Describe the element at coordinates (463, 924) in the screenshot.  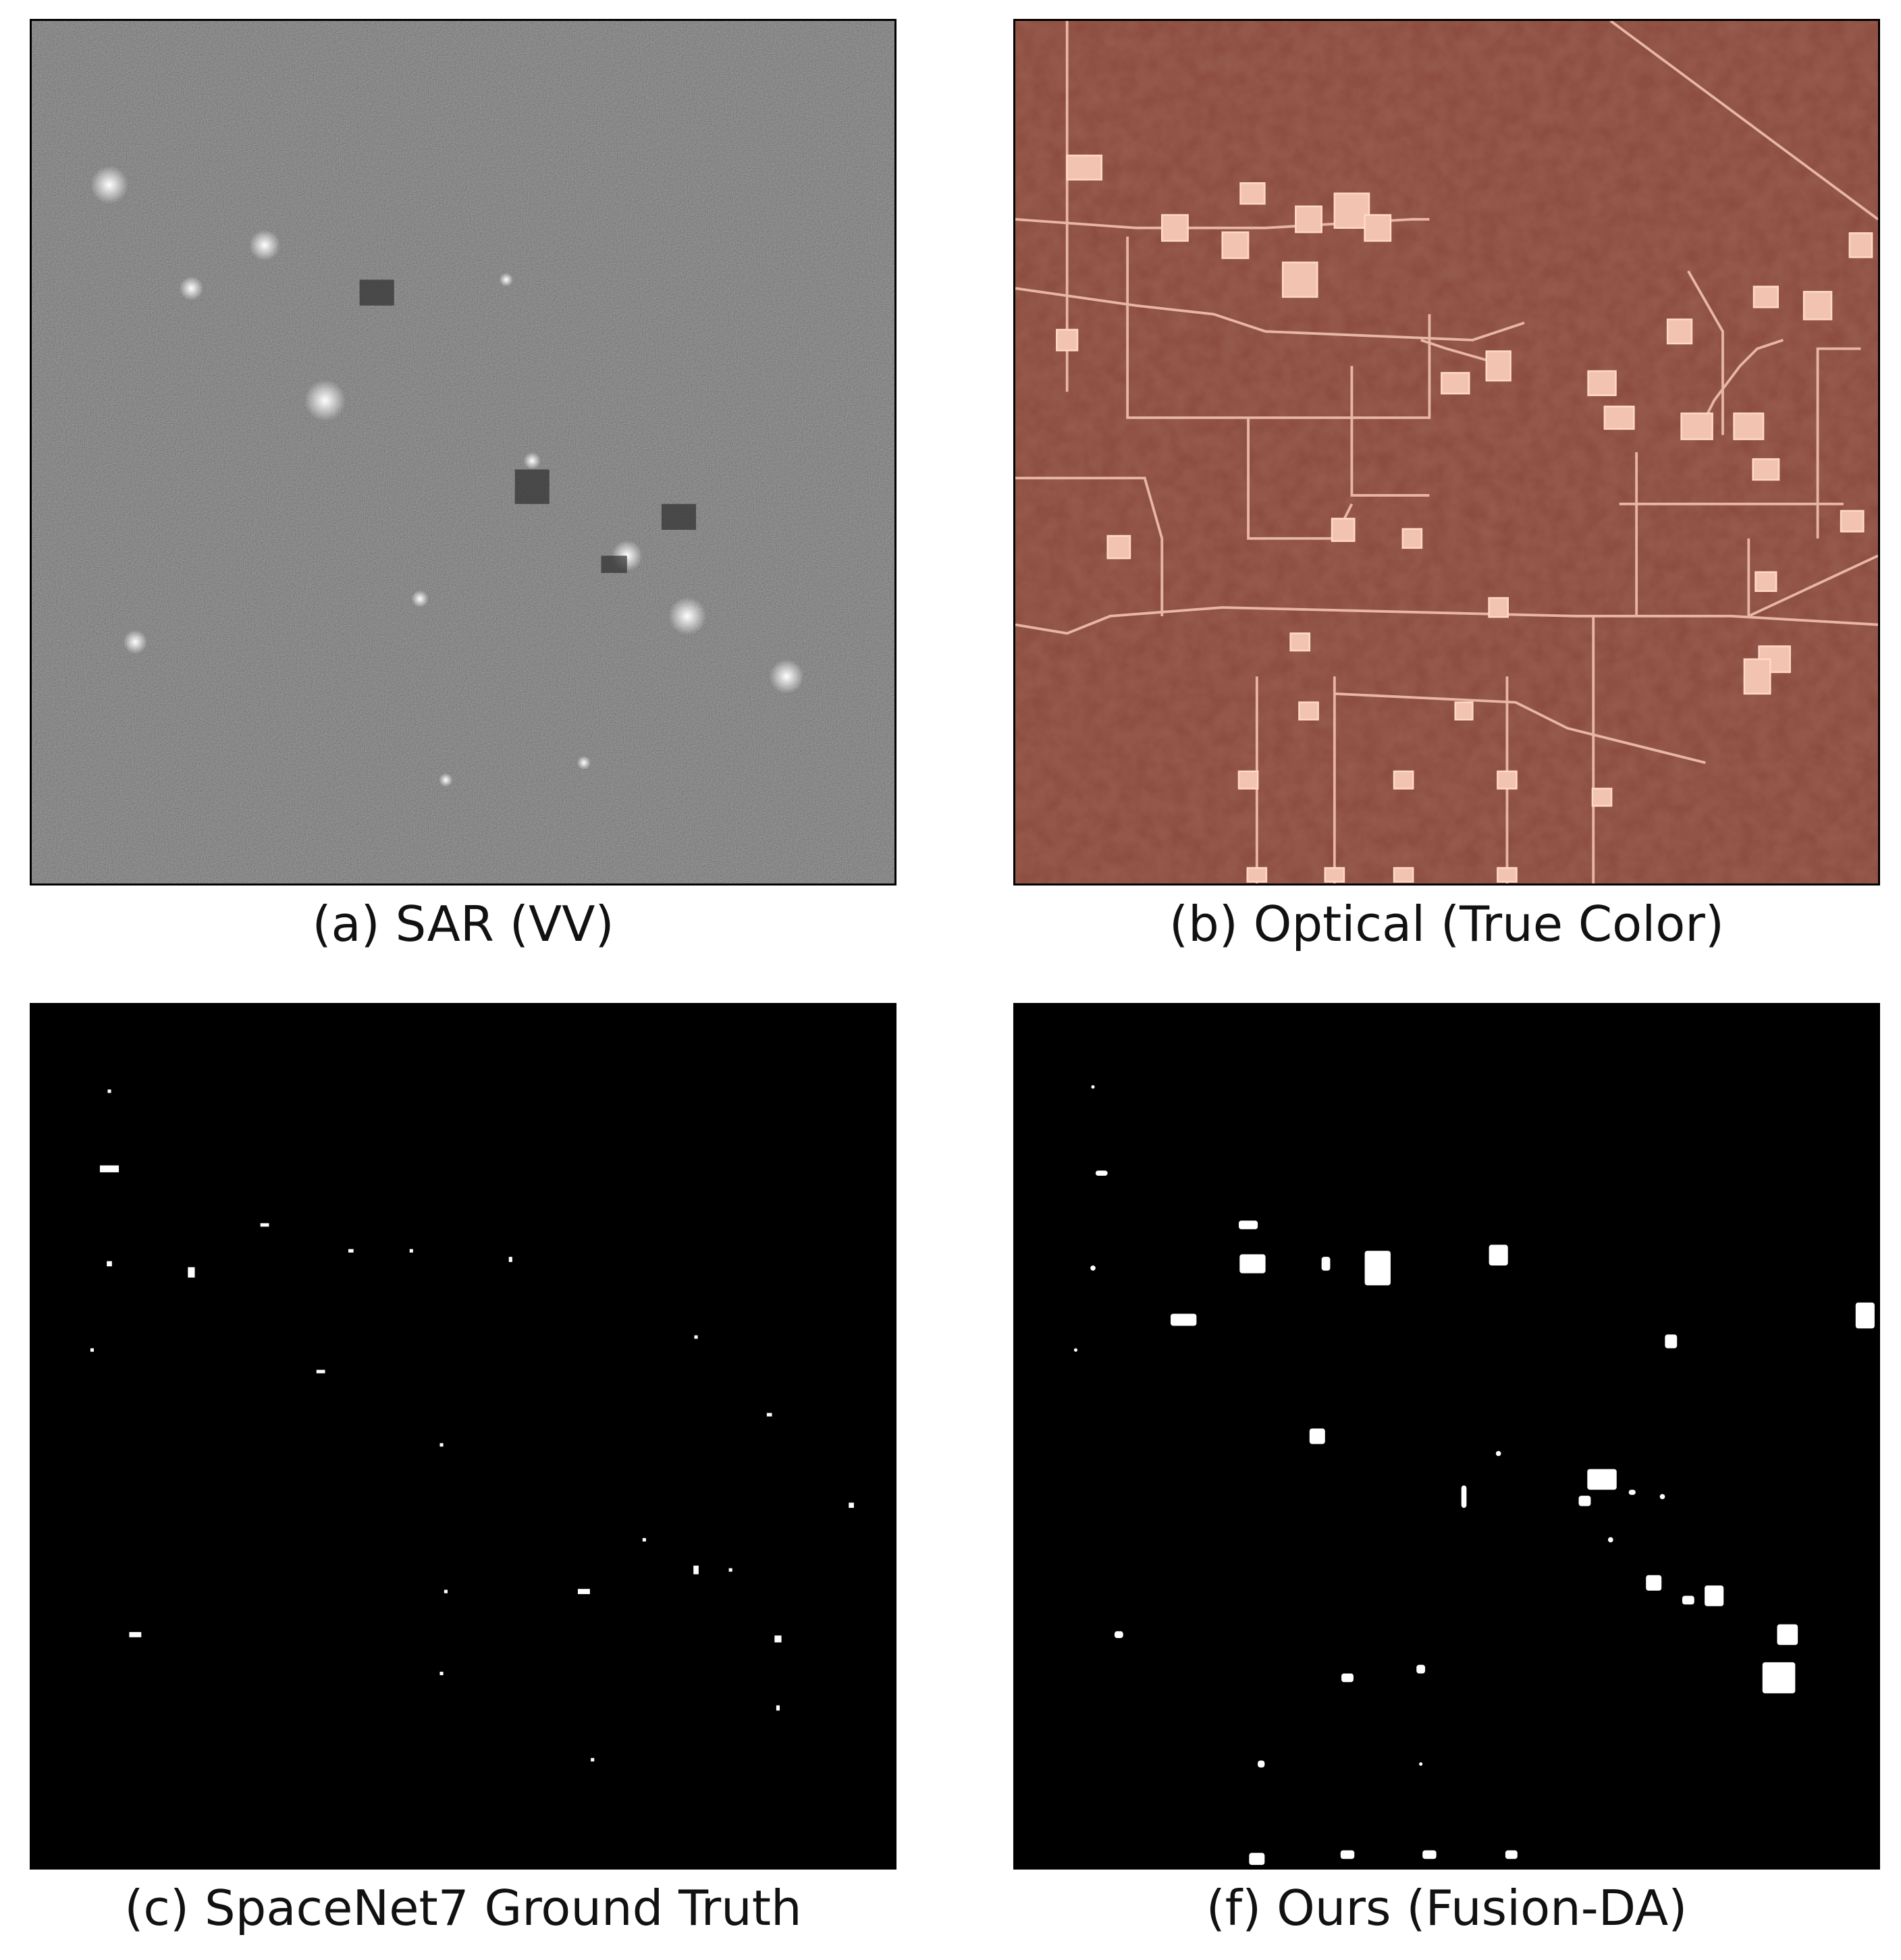
I see `caption-sar: (a) SAR (VV)` at that location.